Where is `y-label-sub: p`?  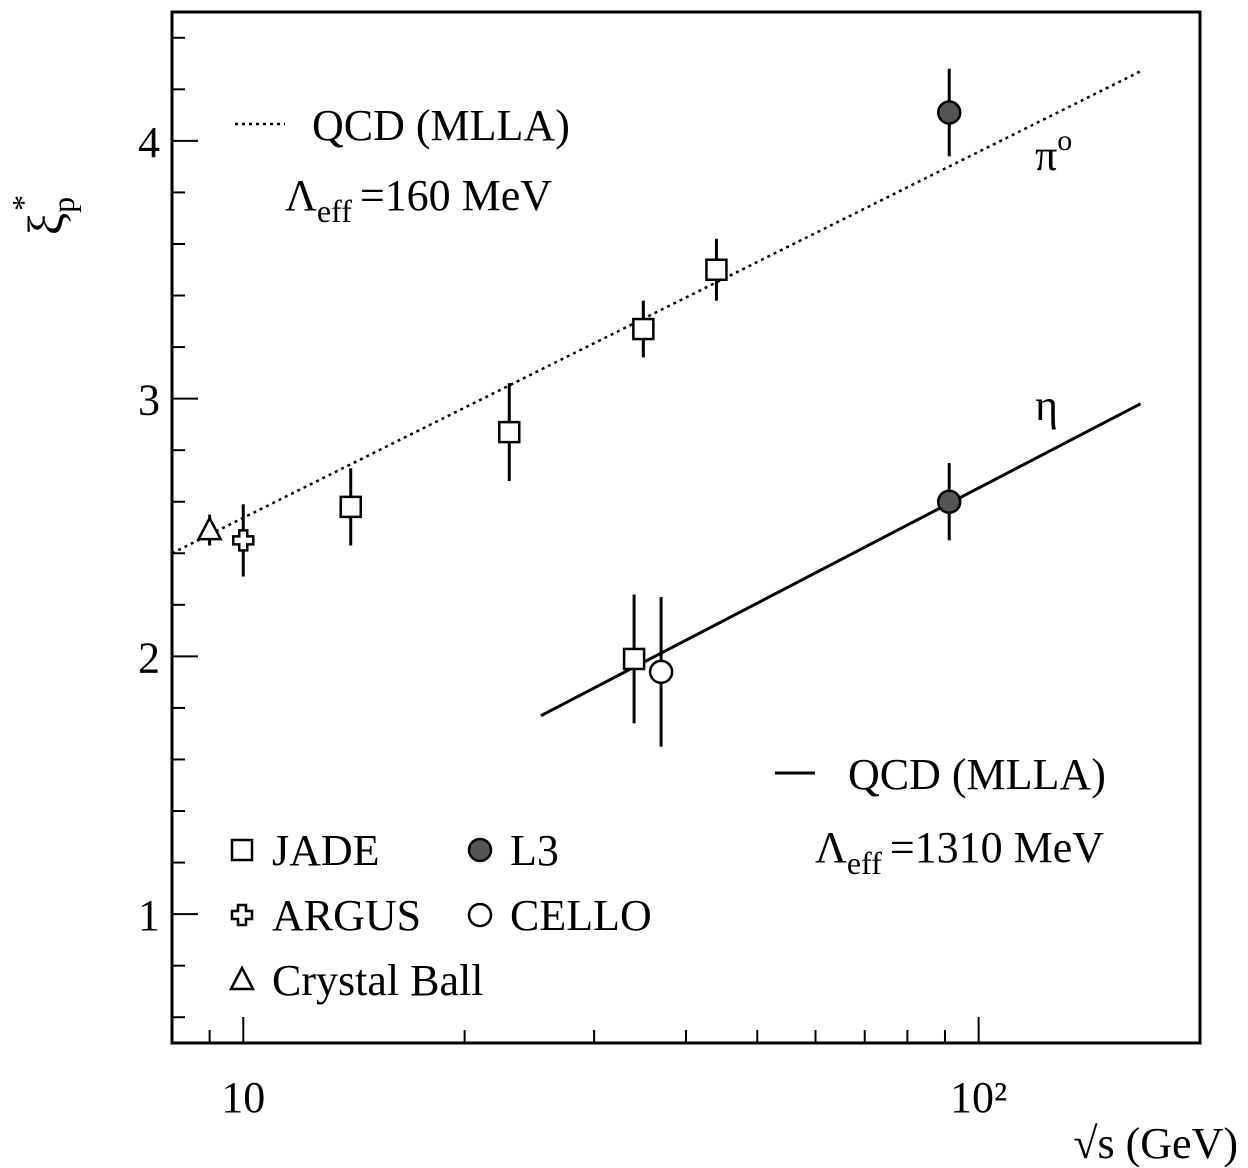 y-label-sub: p is located at coordinates (63, 205).